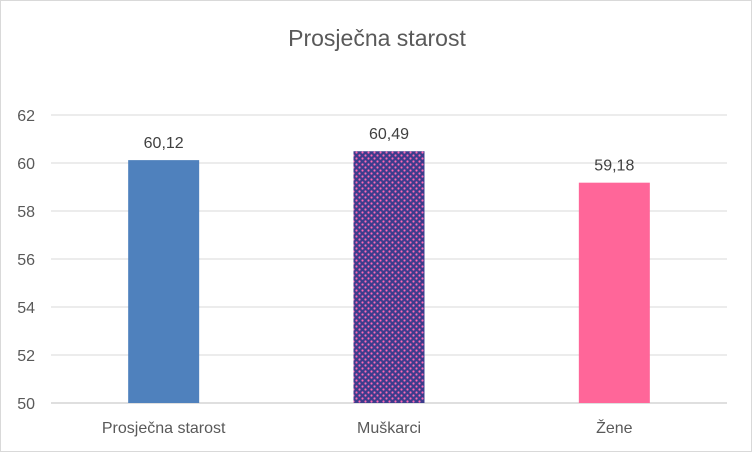  What do you see at coordinates (26, 356) in the screenshot?
I see `y-tick-label: 52` at bounding box center [26, 356].